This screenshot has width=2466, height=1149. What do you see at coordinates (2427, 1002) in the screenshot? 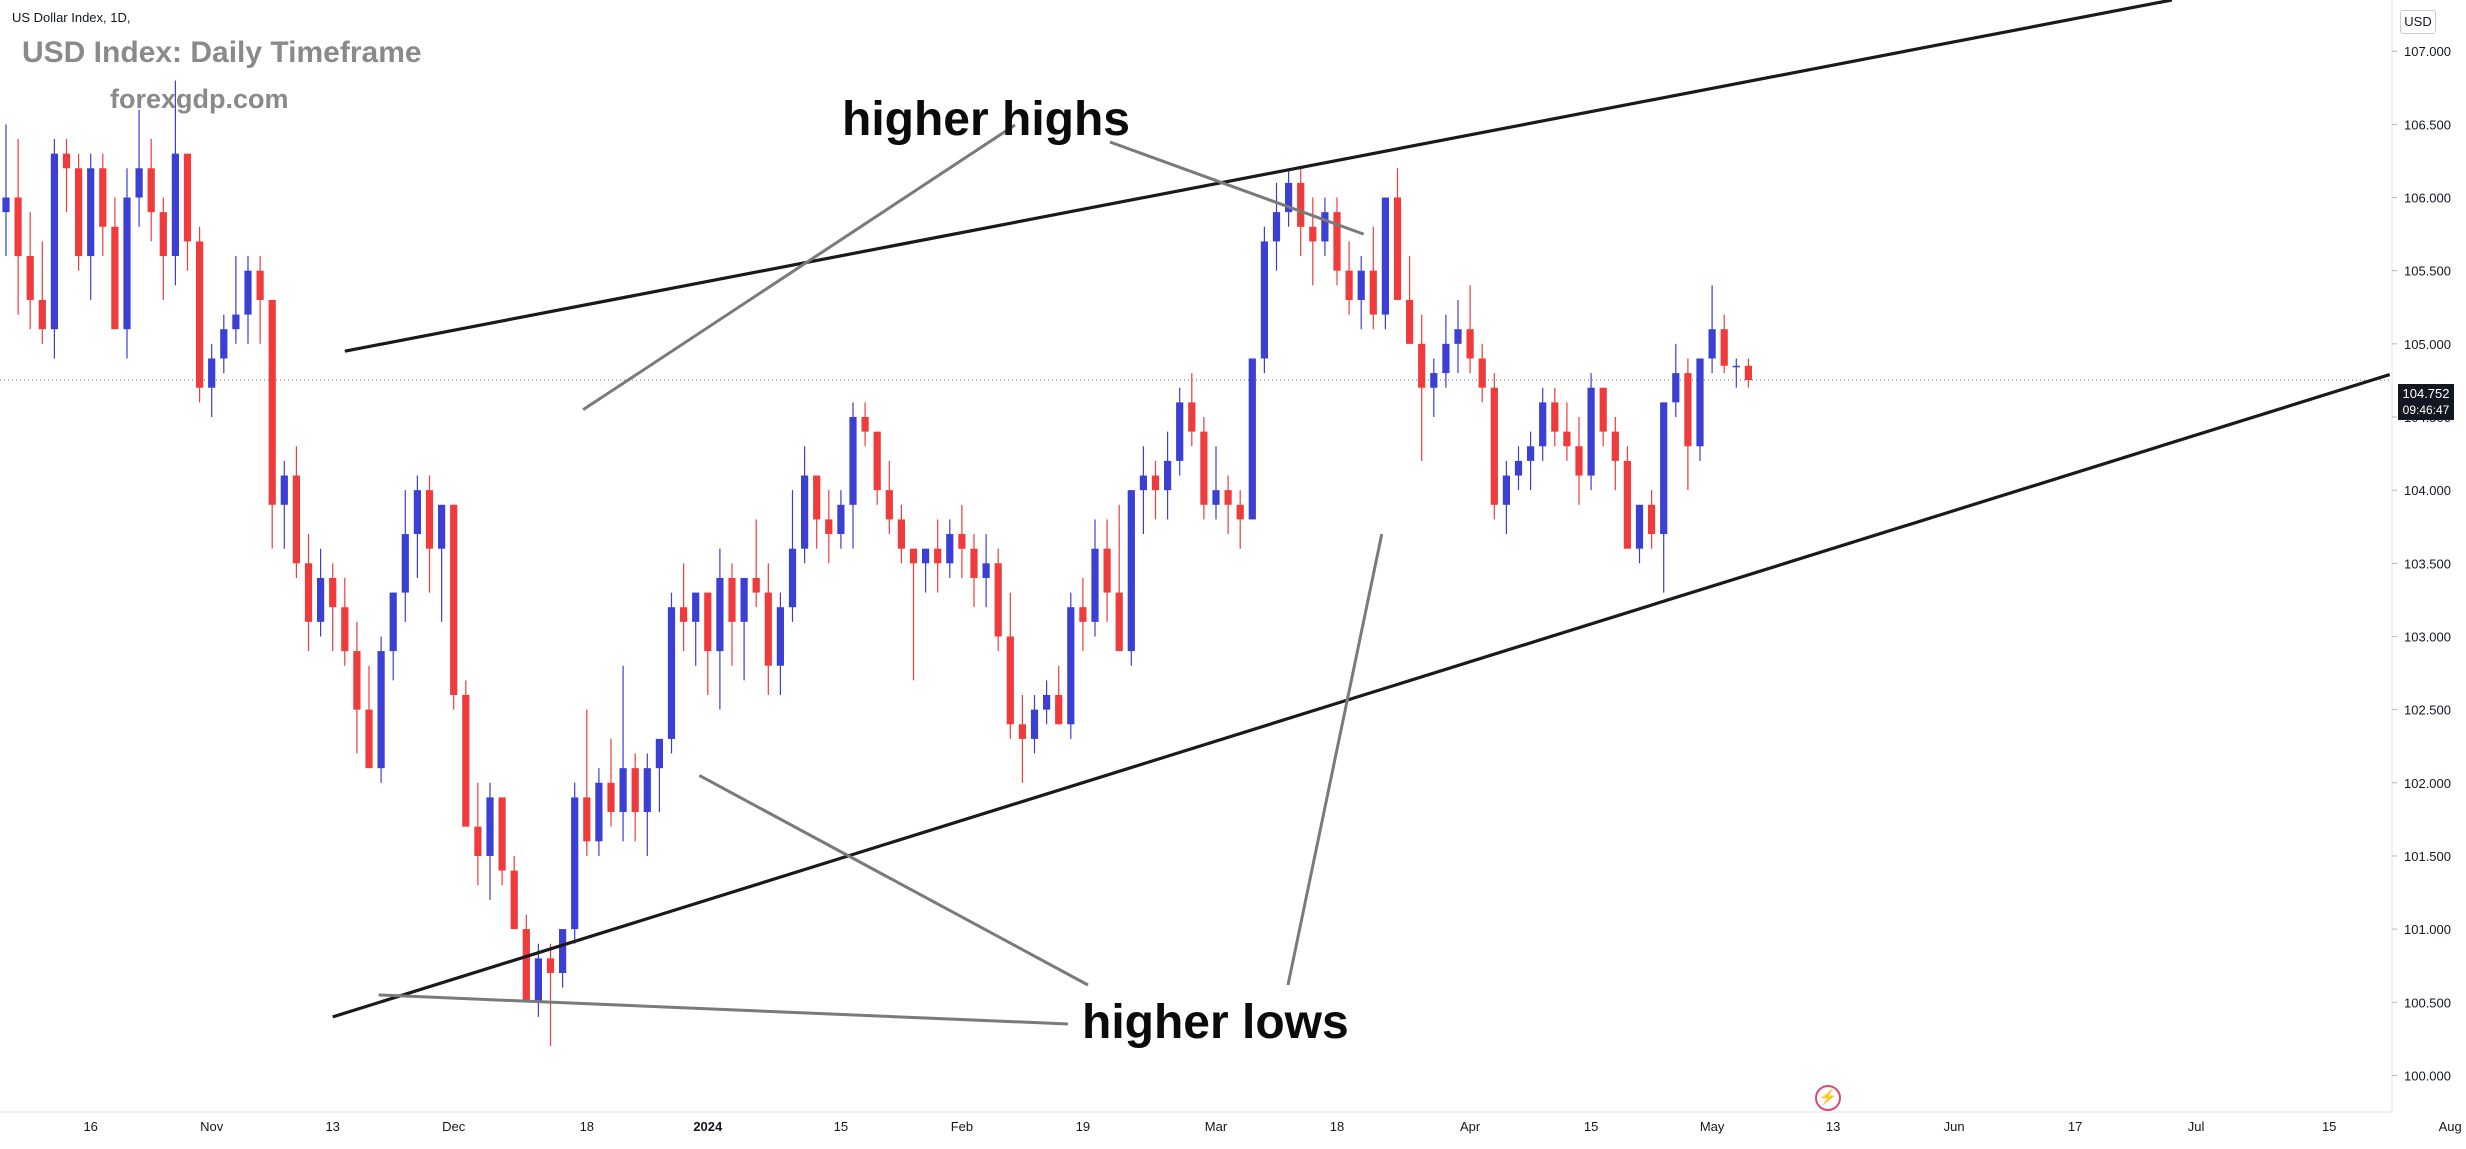
I see `y-tick-label: 100.500` at bounding box center [2427, 1002].